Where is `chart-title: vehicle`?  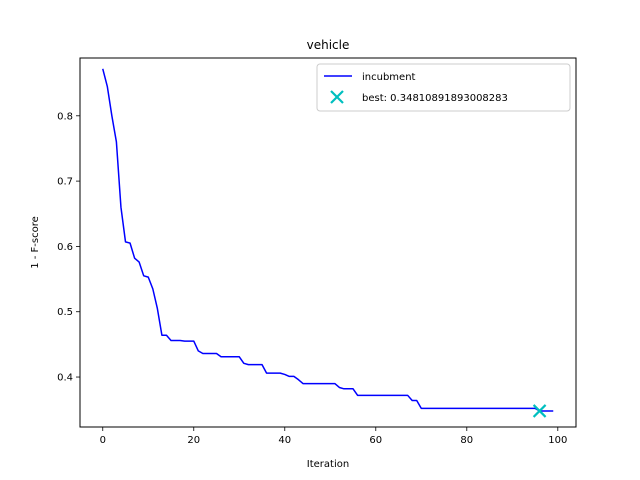 chart-title: vehicle is located at coordinates (328, 45).